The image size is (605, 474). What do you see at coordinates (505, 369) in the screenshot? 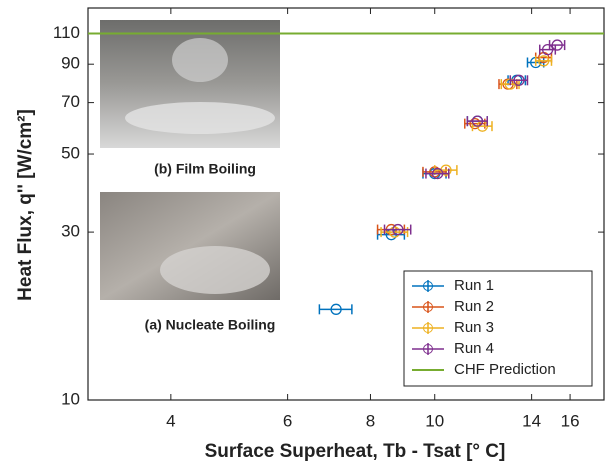
I see `legend-label: CHF Prediction` at bounding box center [505, 369].